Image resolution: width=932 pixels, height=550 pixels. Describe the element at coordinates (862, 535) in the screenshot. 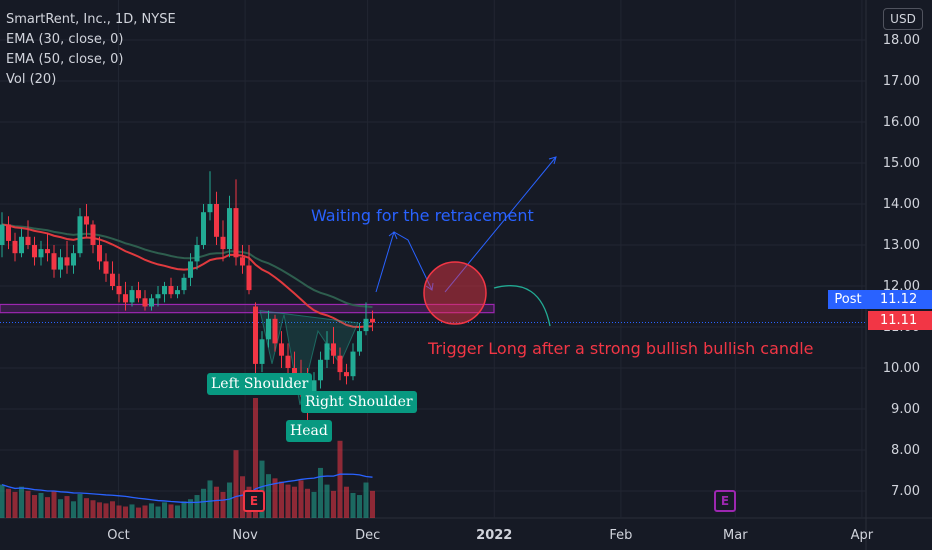

I see `x-tick-label: Apr` at that location.